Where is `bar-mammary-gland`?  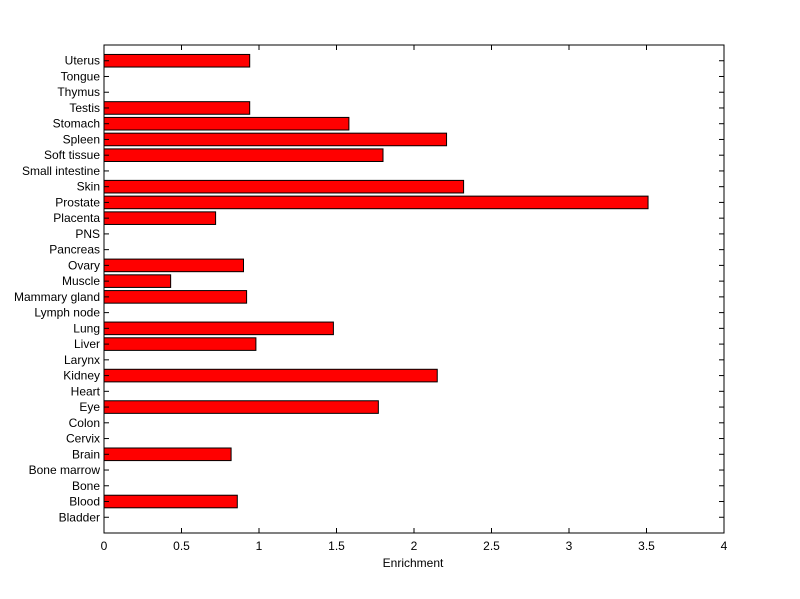 bar-mammary-gland is located at coordinates (175, 297).